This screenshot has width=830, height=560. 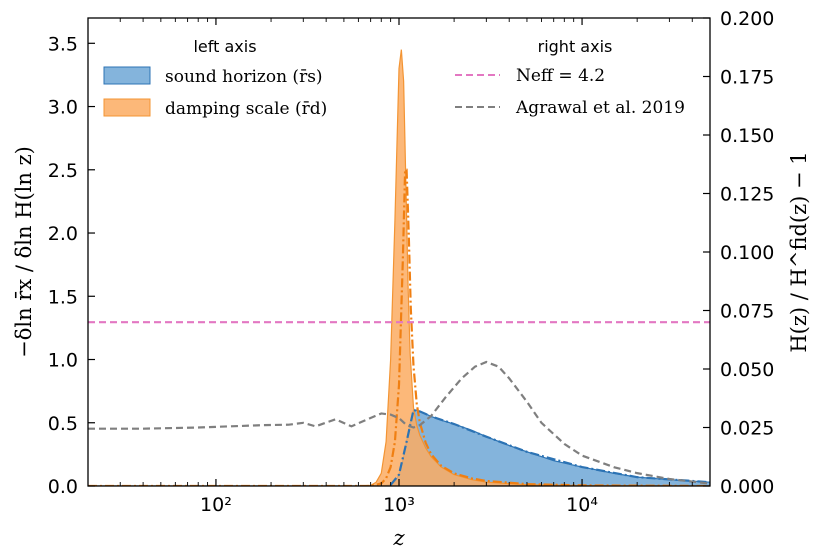 I want to click on legend-swatch-damping-scale, so click(x=127, y=107).